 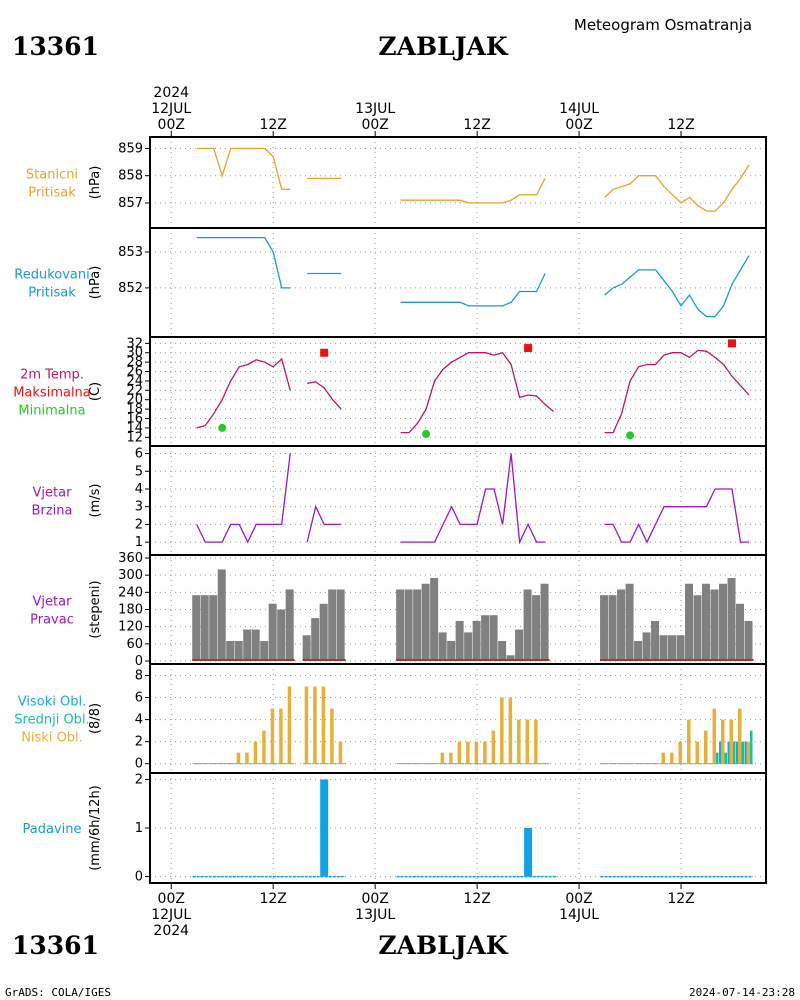 What do you see at coordinates (139, 720) in the screenshot?
I see `y-tick-label: 4` at bounding box center [139, 720].